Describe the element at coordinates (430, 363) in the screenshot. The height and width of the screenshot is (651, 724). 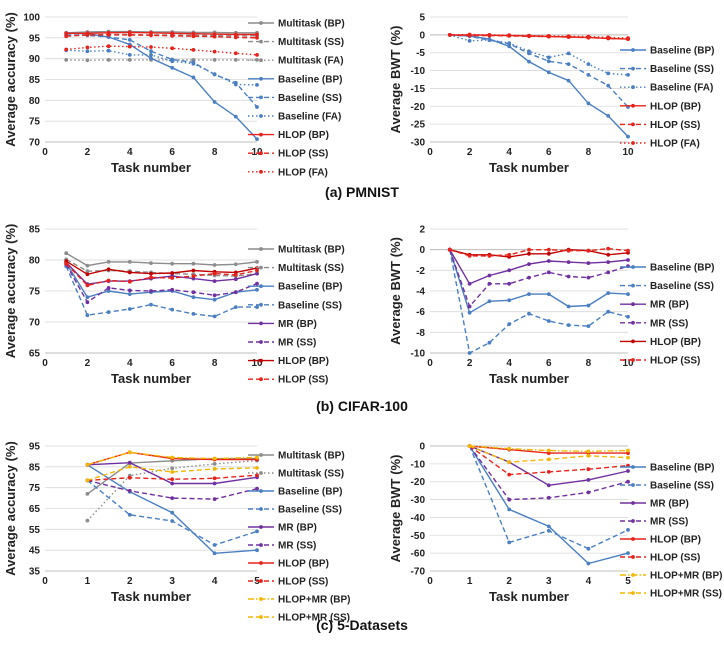
I see `x-tick-label: 0` at that location.